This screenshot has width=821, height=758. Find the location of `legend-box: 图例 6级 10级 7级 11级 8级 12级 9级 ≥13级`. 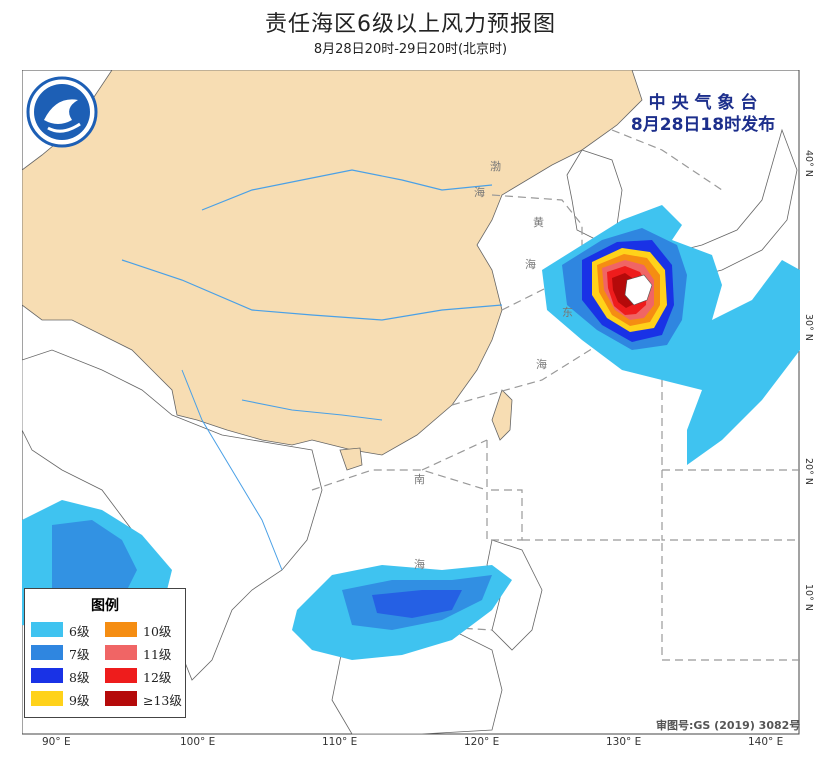

legend-box: 图例 6级 10级 7级 11级 8级 12级 9级 ≥13级 is located at coordinates (105, 653).